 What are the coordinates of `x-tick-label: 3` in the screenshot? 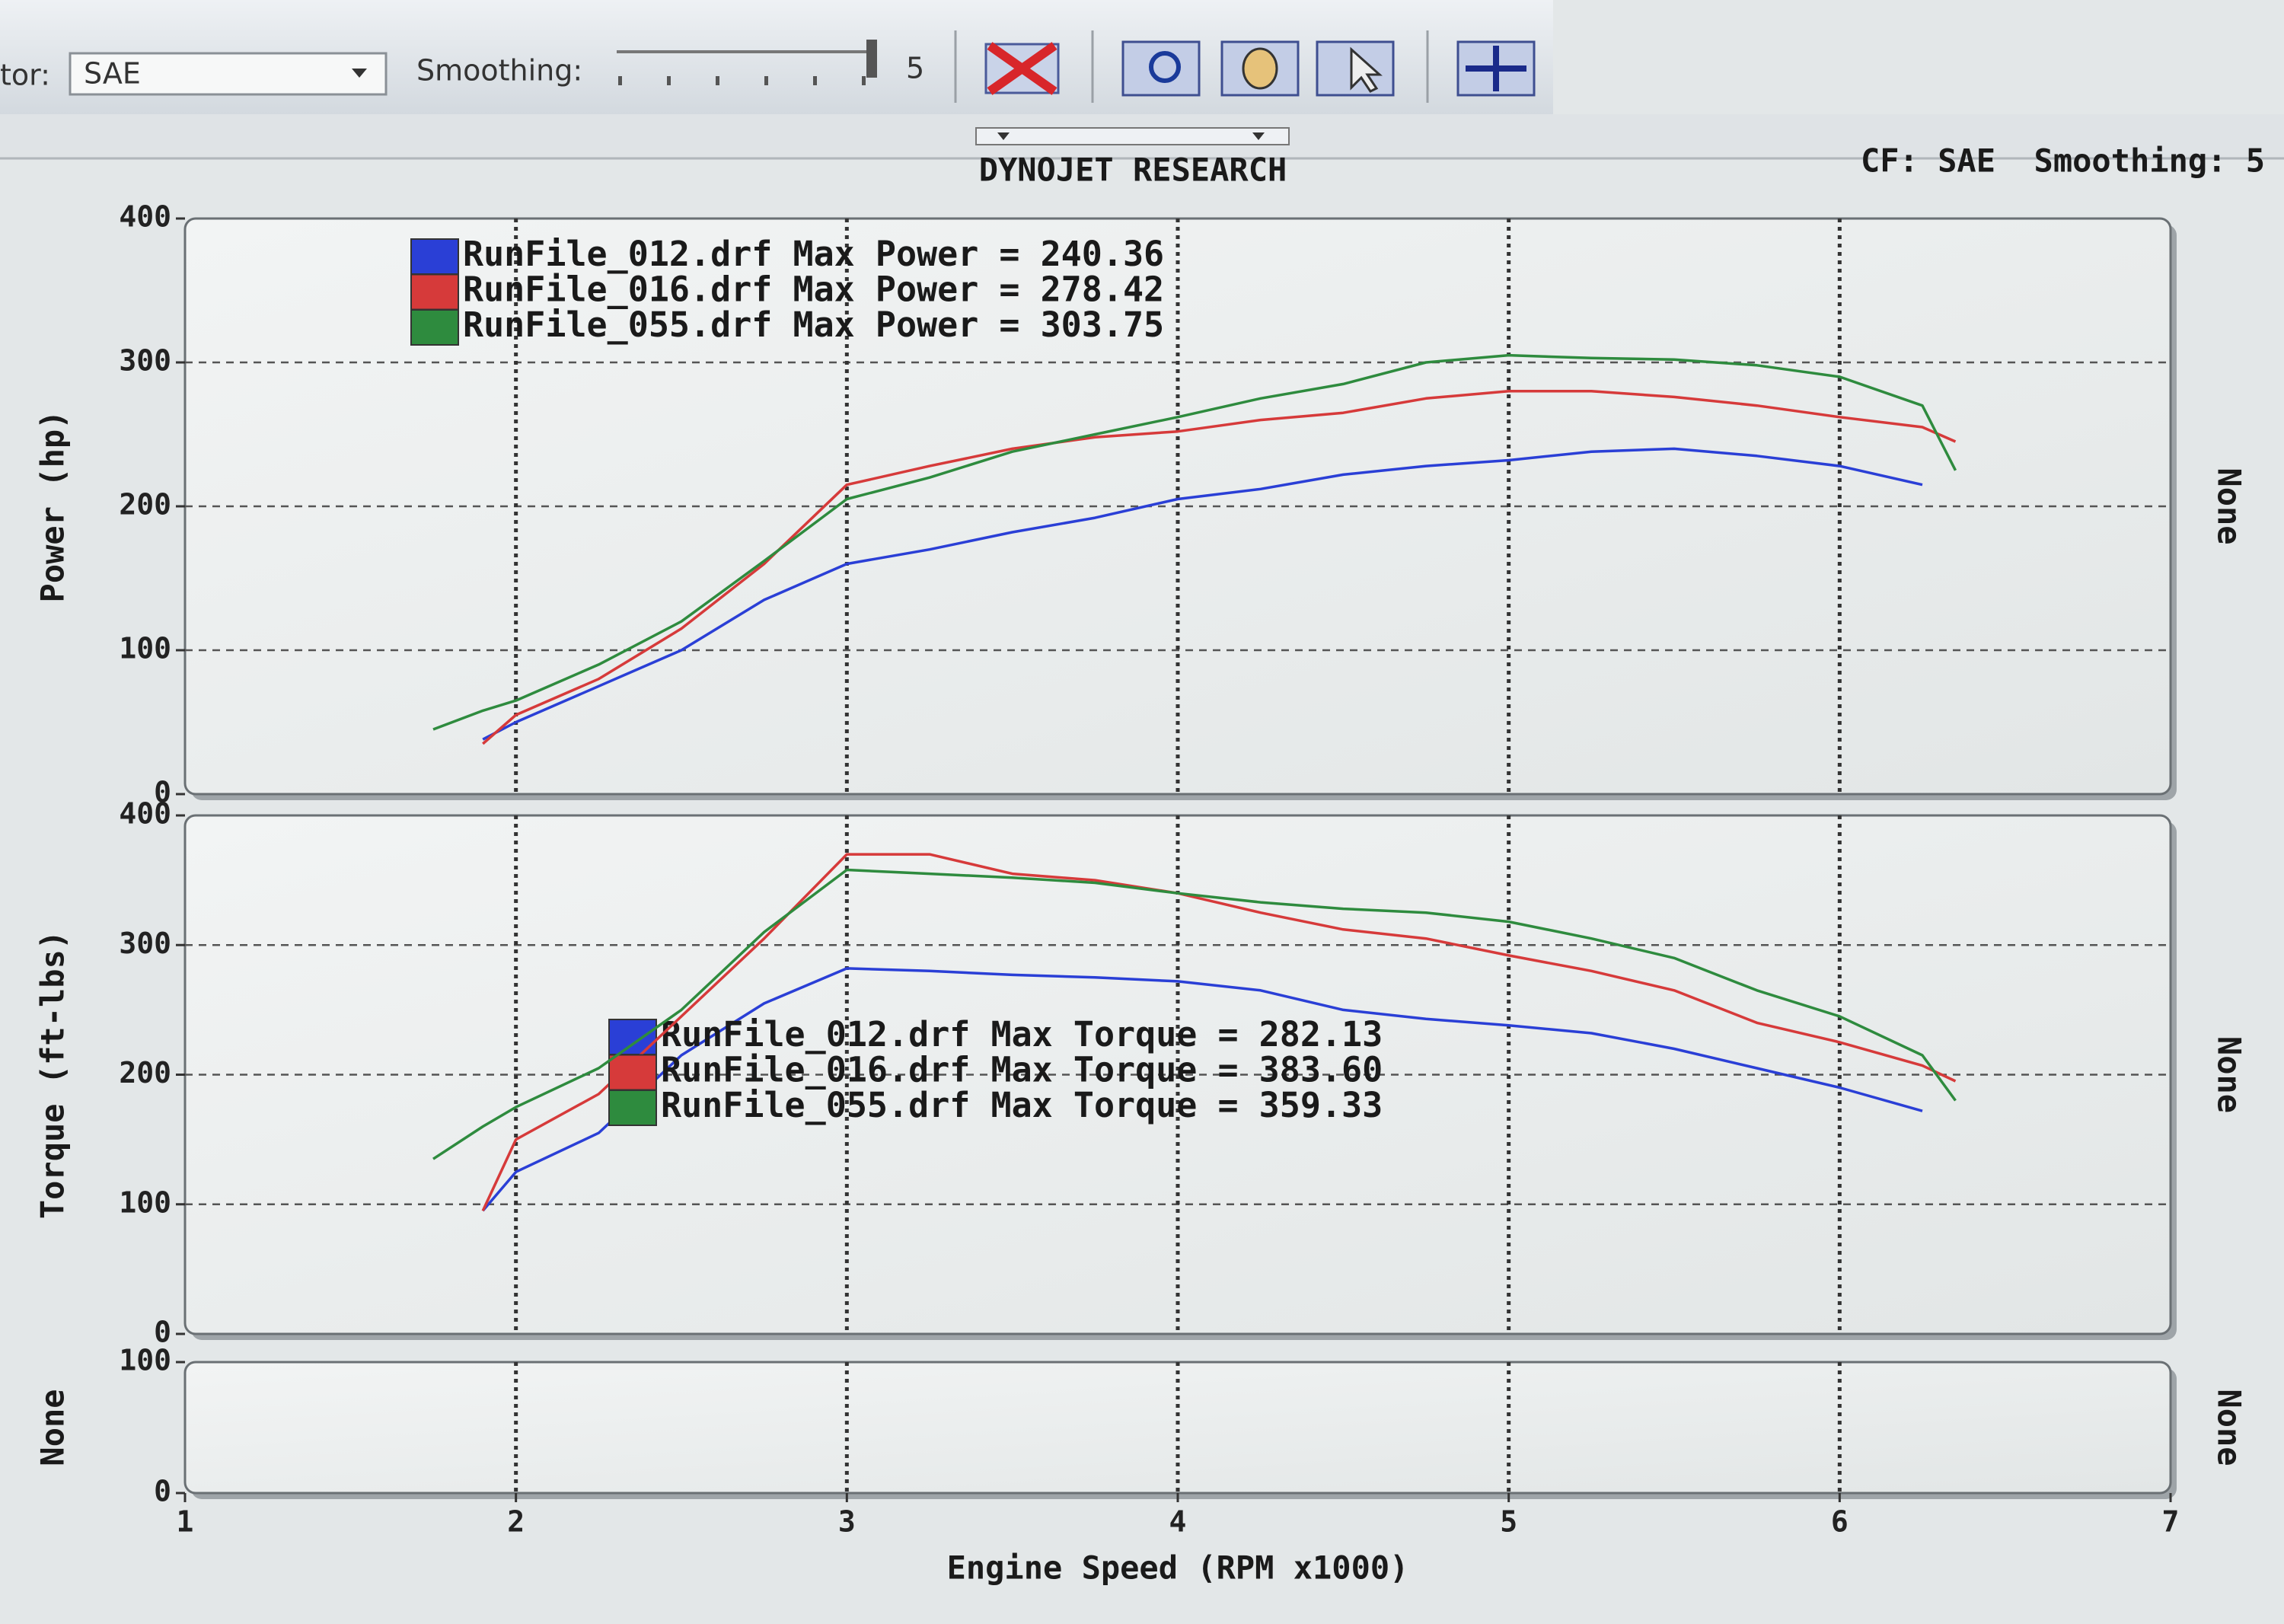 It's located at (847, 1522).